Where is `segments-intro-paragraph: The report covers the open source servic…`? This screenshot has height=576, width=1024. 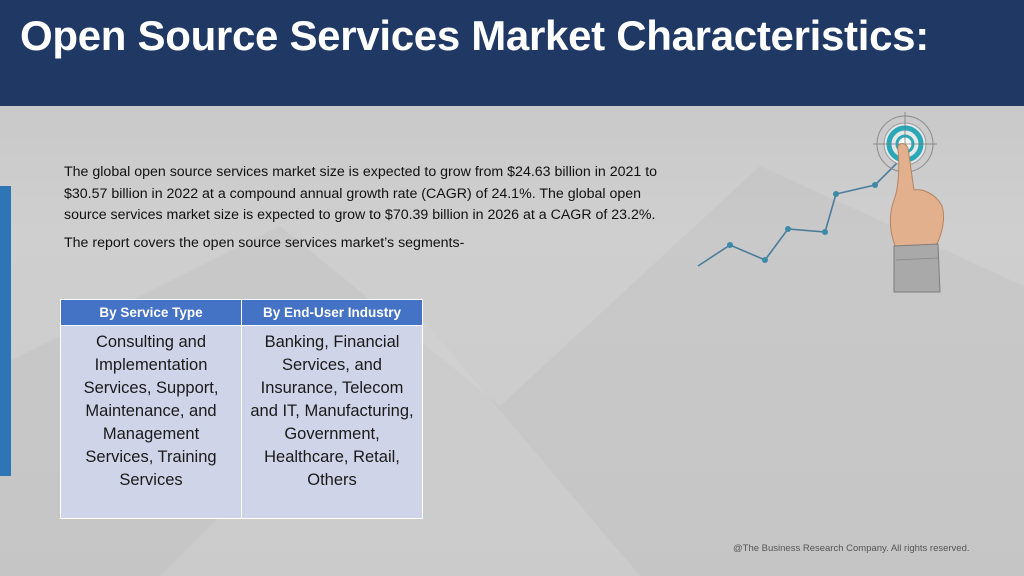 segments-intro-paragraph: The report covers the open source servic… is located at coordinates (264, 242).